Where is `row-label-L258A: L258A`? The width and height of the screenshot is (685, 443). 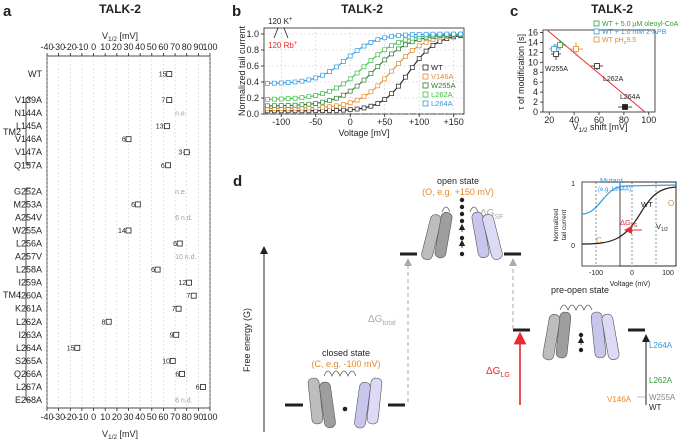 row-label-L258A: L258A is located at coordinates (29, 270).